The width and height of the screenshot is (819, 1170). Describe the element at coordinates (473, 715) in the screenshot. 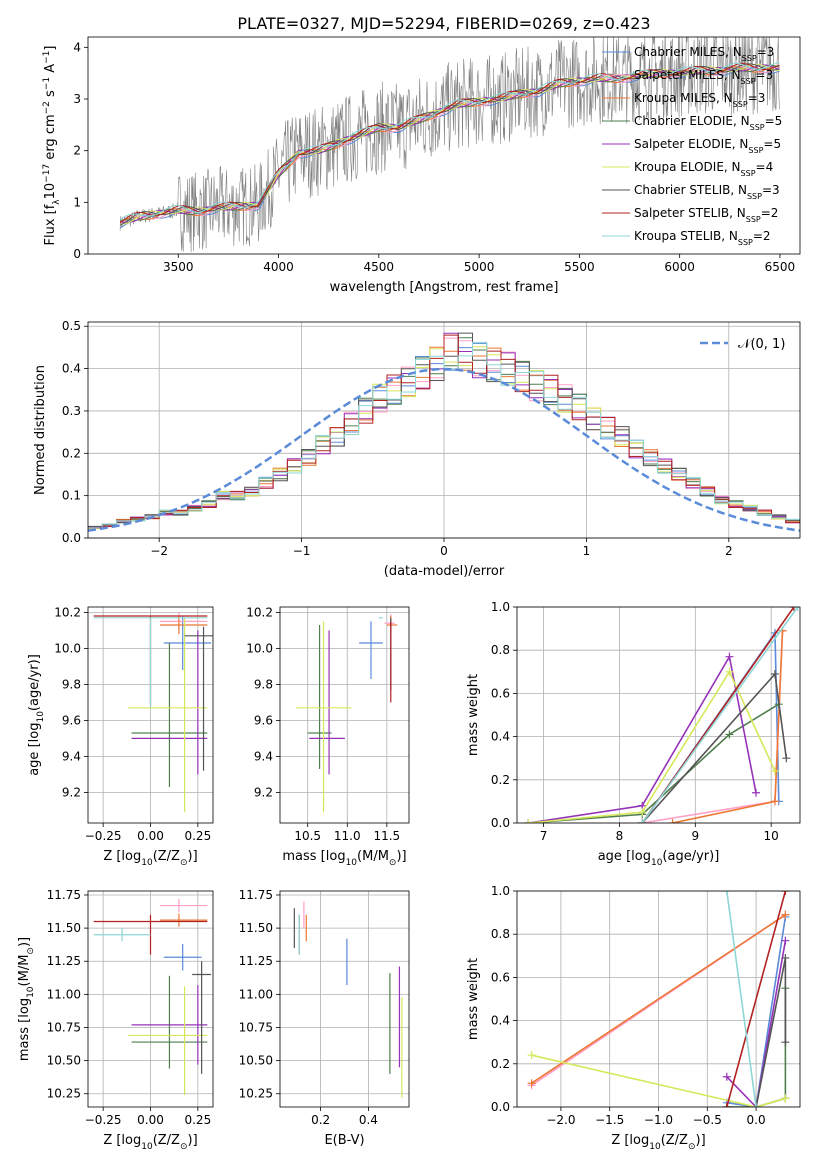

I see `weight-vs-age-ylabel: mass weight` at that location.